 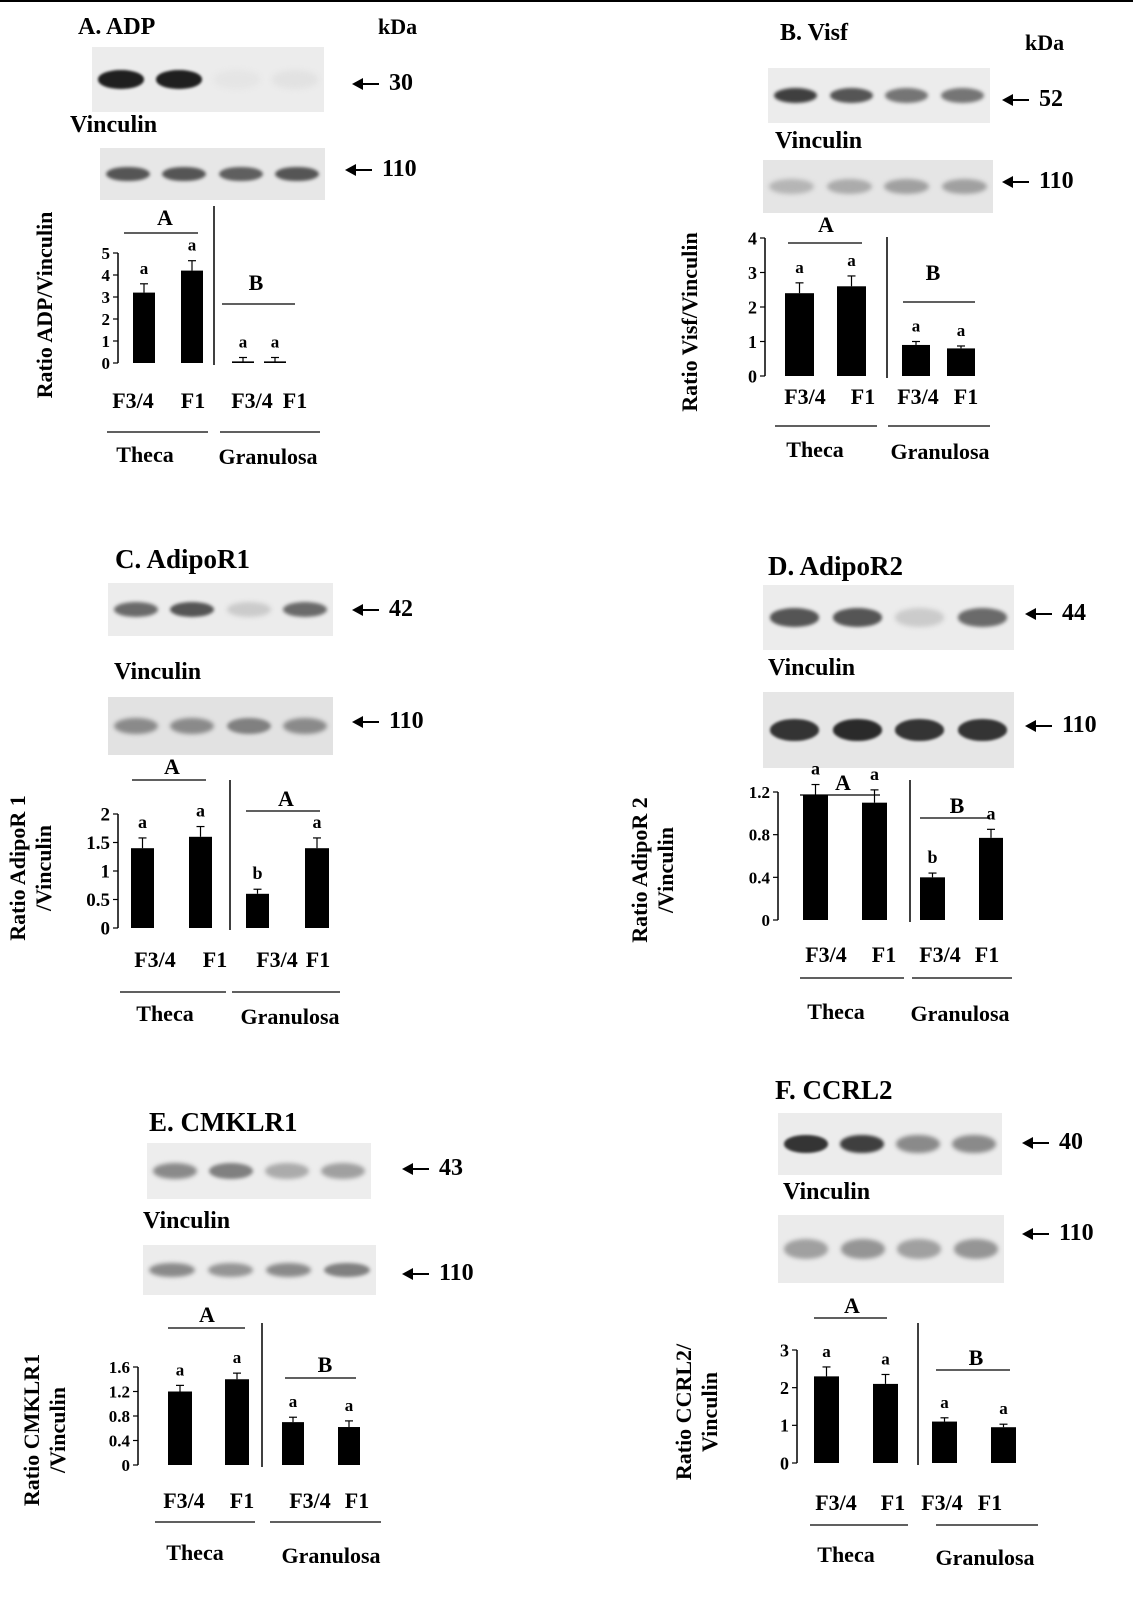 What do you see at coordinates (814, 33) in the screenshot?
I see `panel-title: B. Visf` at bounding box center [814, 33].